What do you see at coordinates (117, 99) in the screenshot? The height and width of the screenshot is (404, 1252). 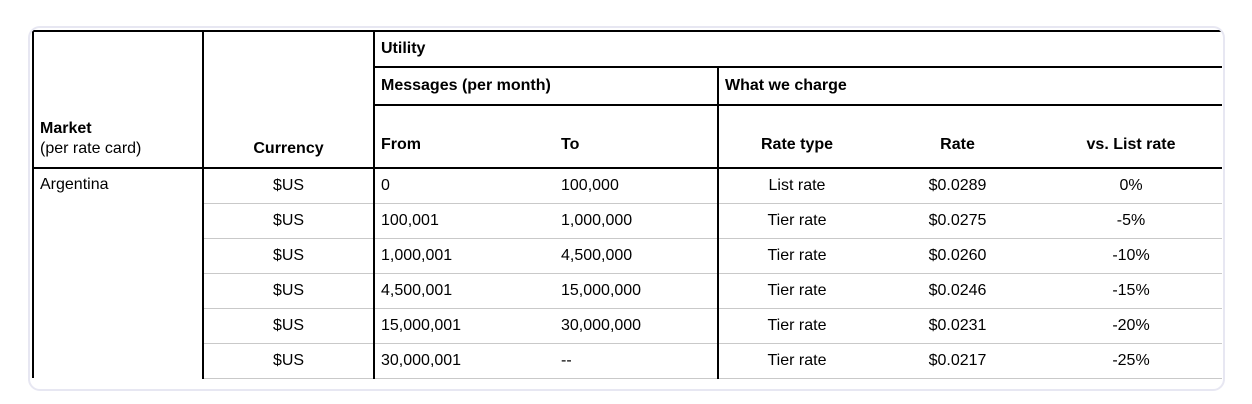 I see `column-header-market: Market (per rate card)` at bounding box center [117, 99].